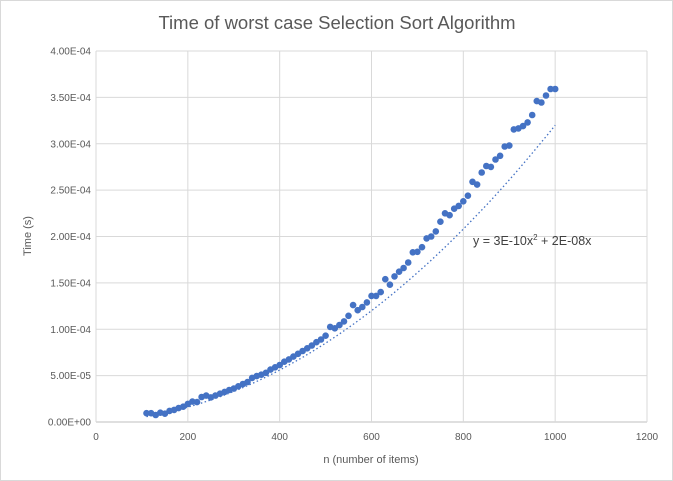 The height and width of the screenshot is (481, 673). Describe the element at coordinates (370, 460) in the screenshot. I see `x-axis-label: n (number of items)` at that location.